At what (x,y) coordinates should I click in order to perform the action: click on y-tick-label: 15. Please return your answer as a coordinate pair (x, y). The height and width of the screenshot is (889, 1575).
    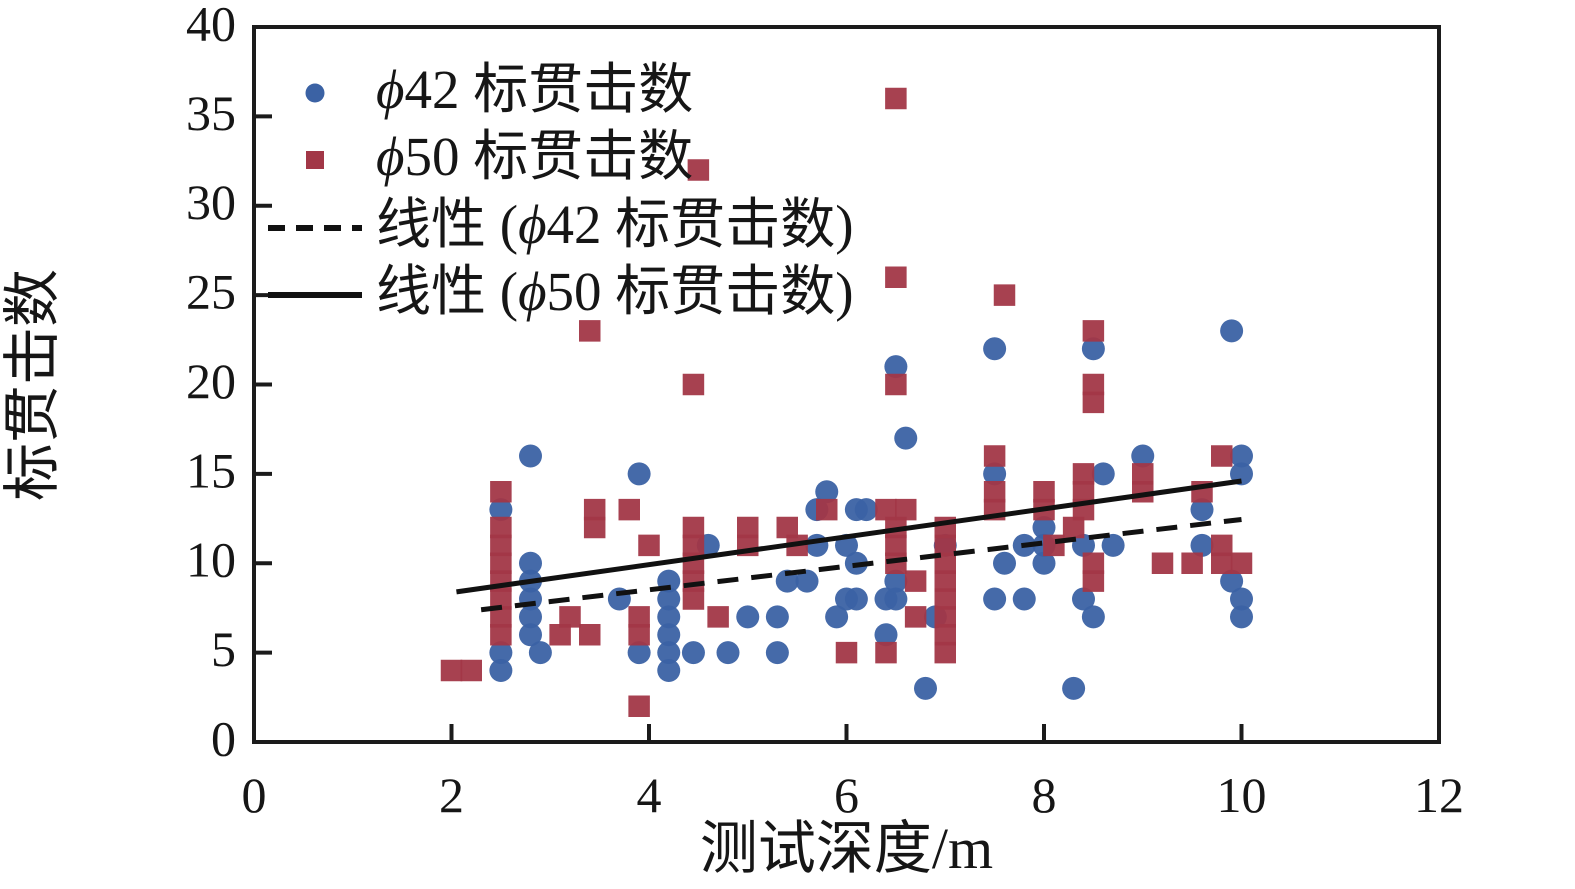
    Looking at the image, I should click on (211, 470).